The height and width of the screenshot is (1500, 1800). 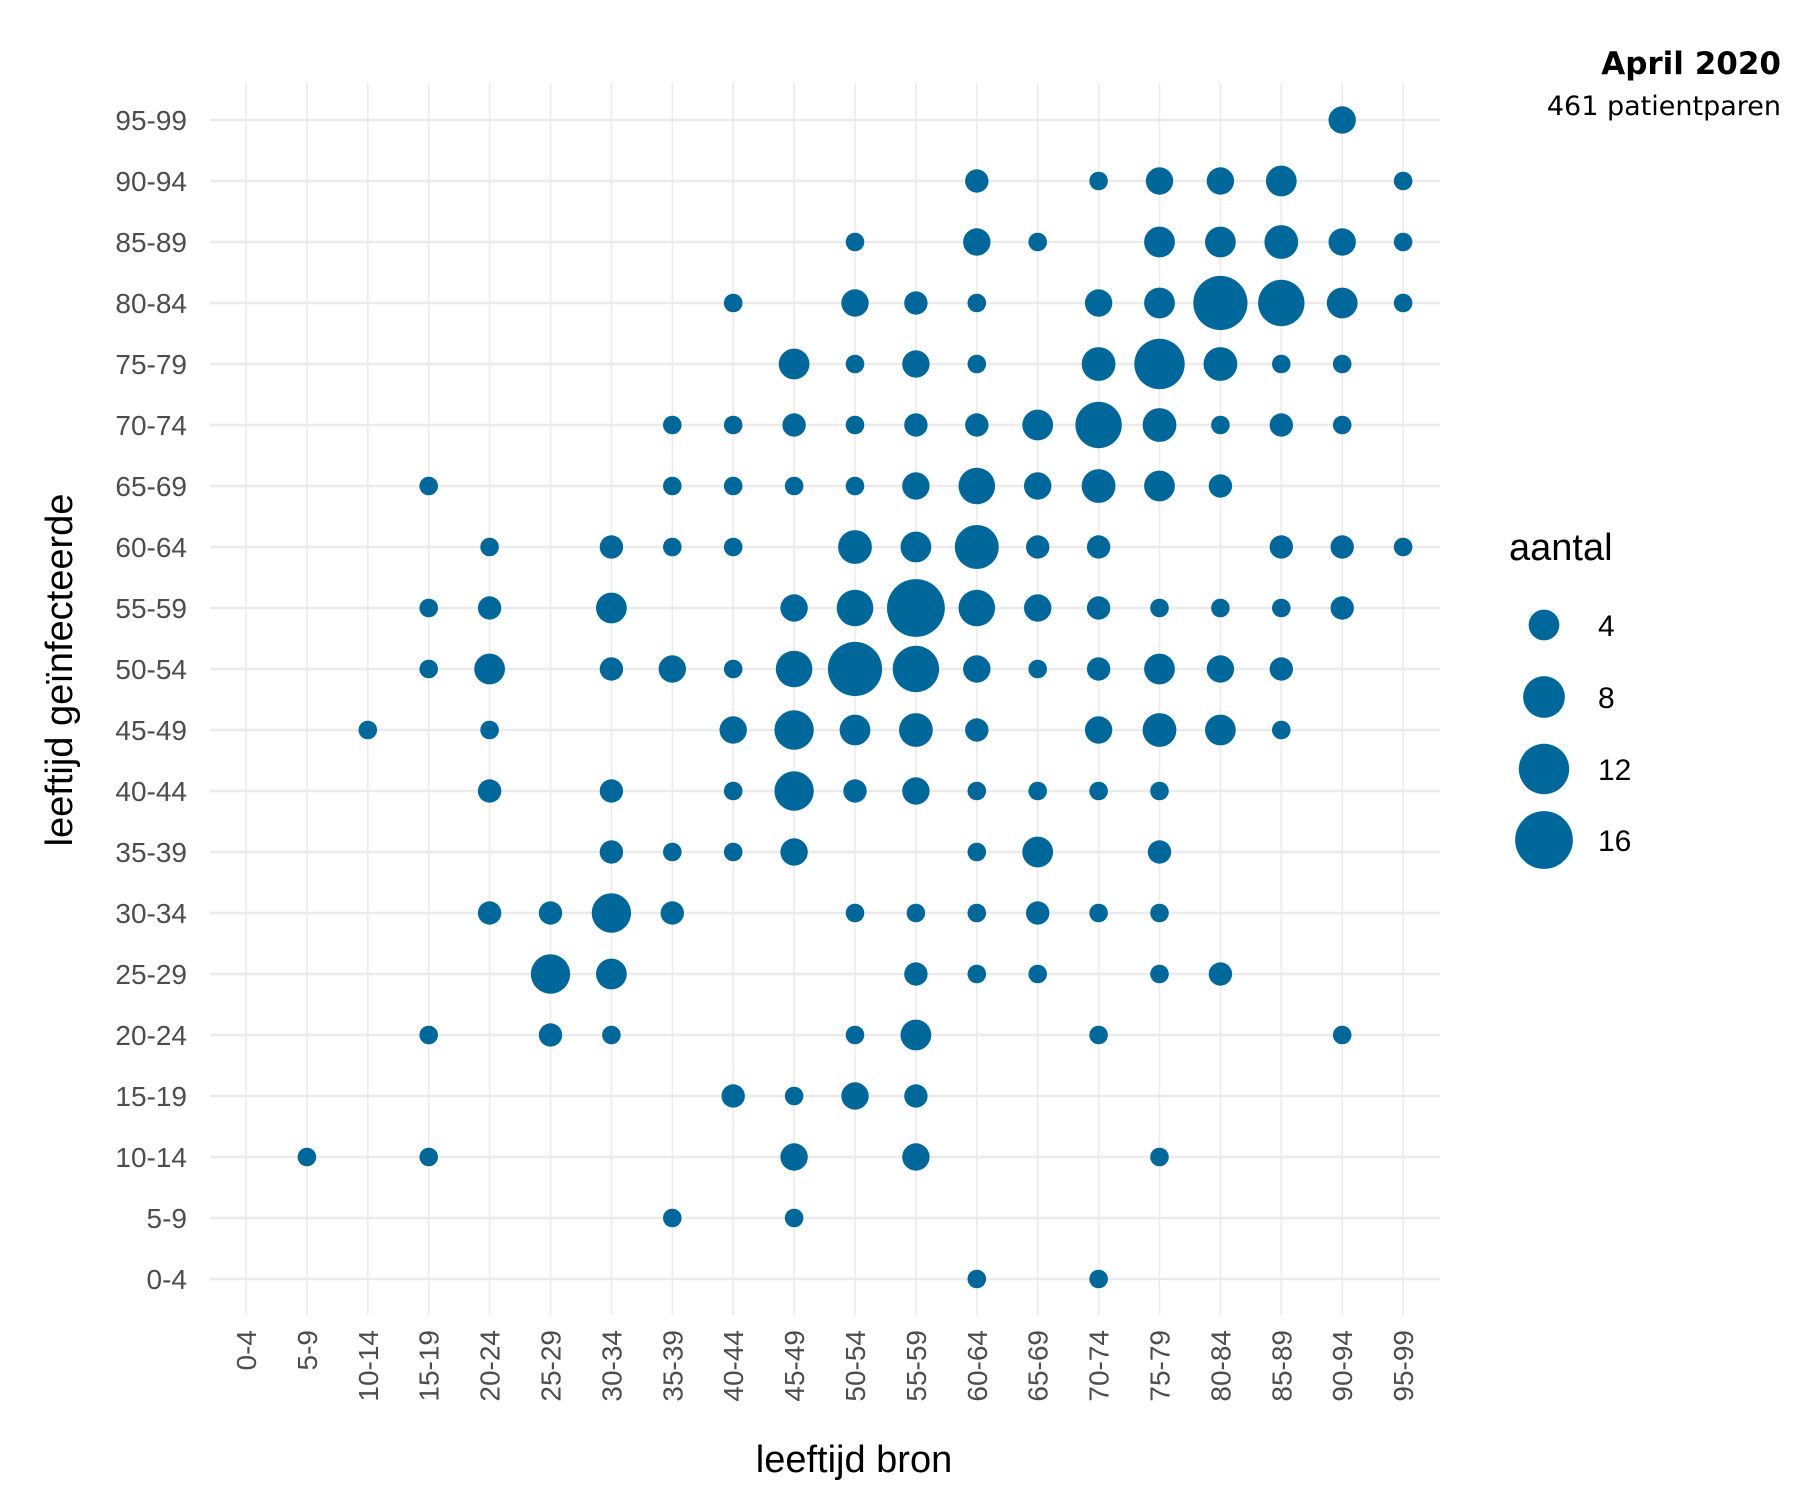 What do you see at coordinates (490, 1366) in the screenshot?
I see `x-tick-label: 20-24` at bounding box center [490, 1366].